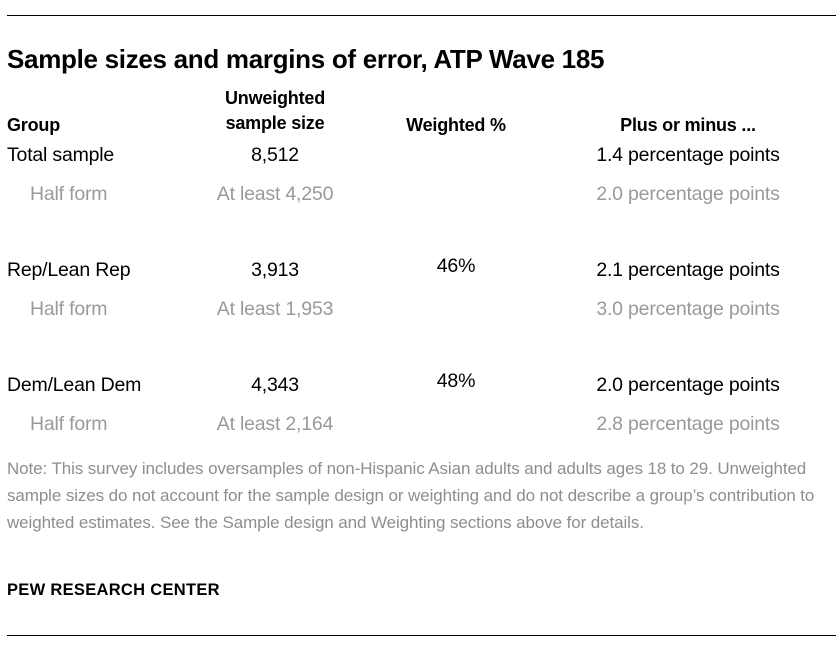 The image size is (840, 654). What do you see at coordinates (275, 309) in the screenshot?
I see `sample-size-cell: At least 1,953` at bounding box center [275, 309].